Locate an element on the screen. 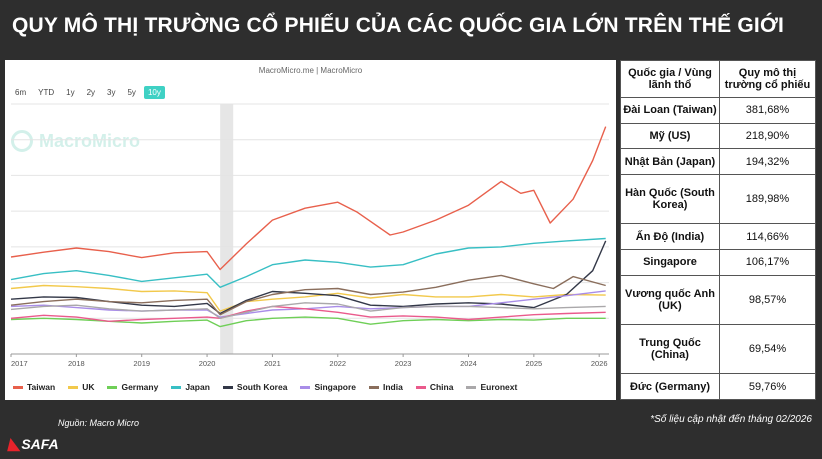 The width and height of the screenshot is (822, 459). chart-source: MacroMicro.me | MacroMicro is located at coordinates (310, 70).